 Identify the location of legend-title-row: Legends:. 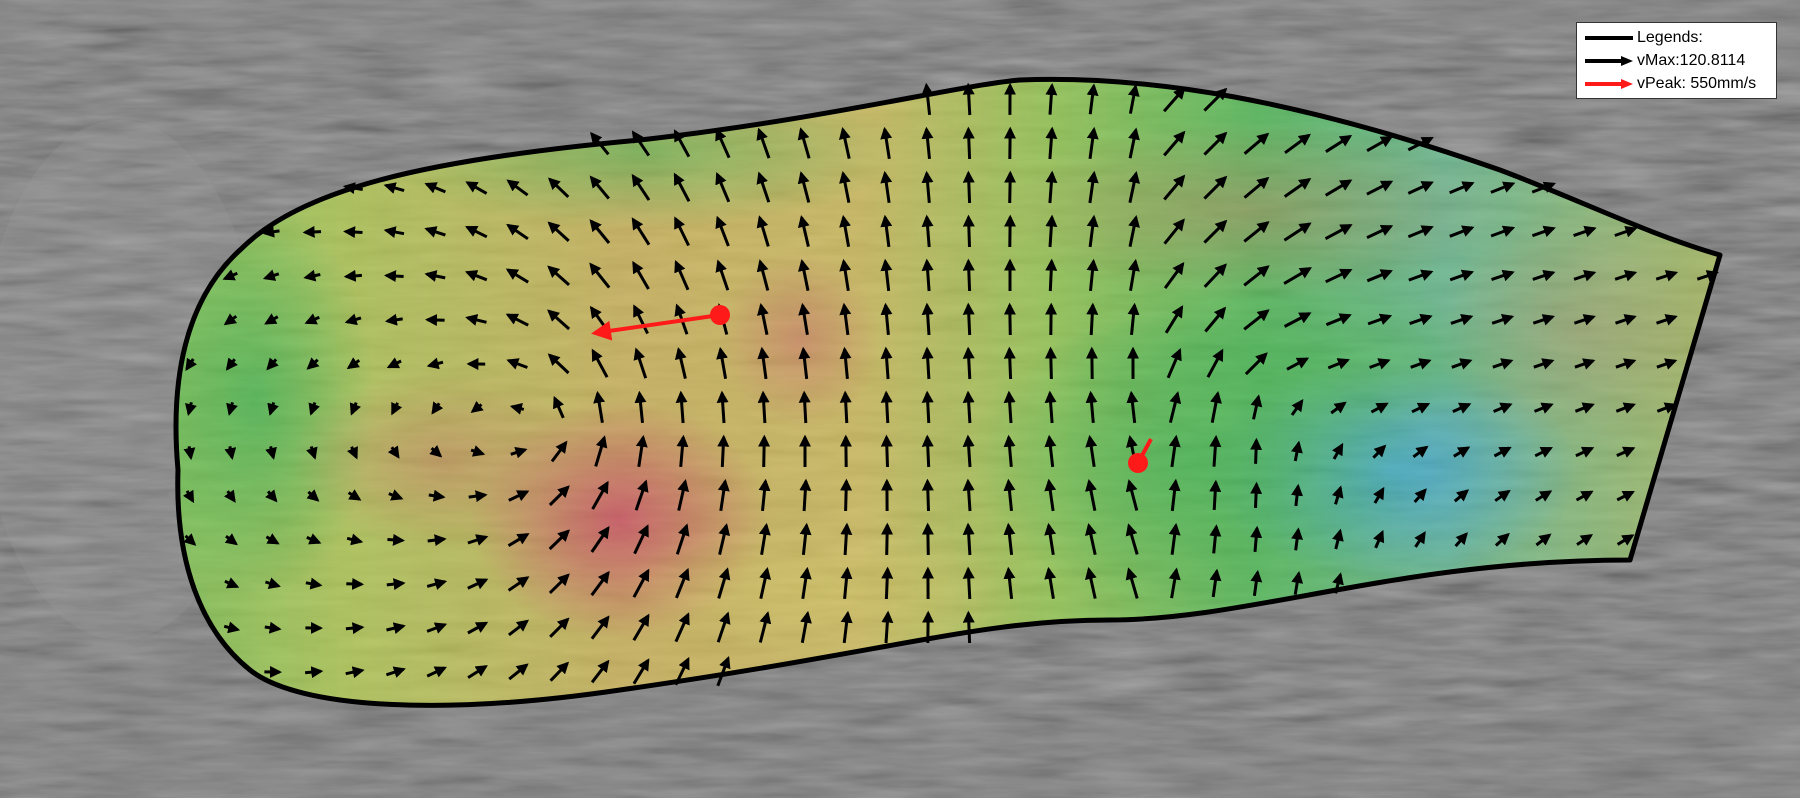
(1677, 37).